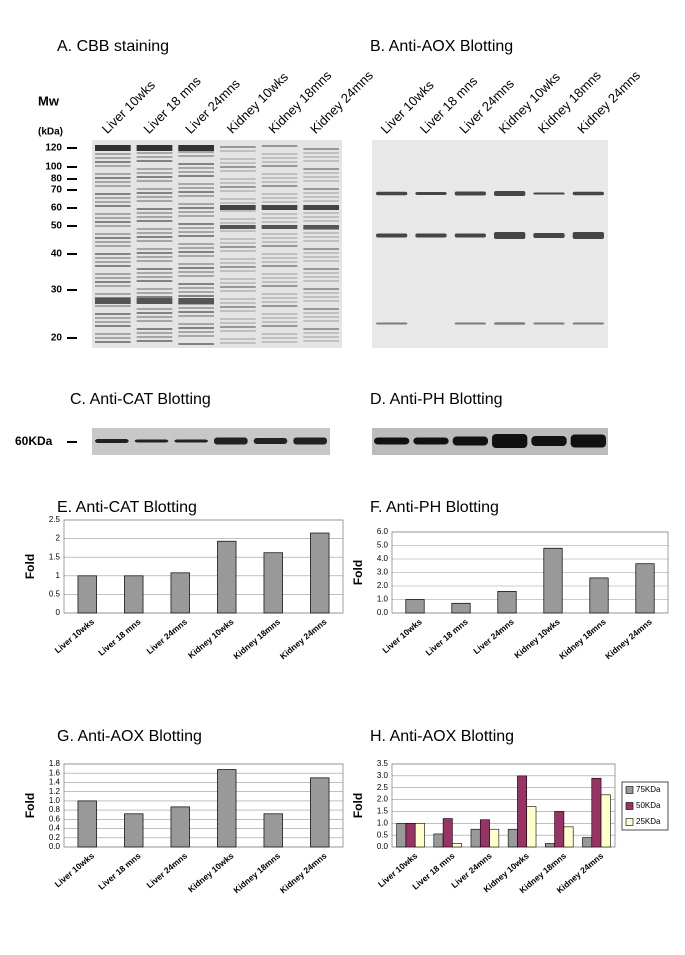 The image size is (685, 955). What do you see at coordinates (140, 399) in the screenshot?
I see `panel-title: C. Anti-CAT Blotting` at bounding box center [140, 399].